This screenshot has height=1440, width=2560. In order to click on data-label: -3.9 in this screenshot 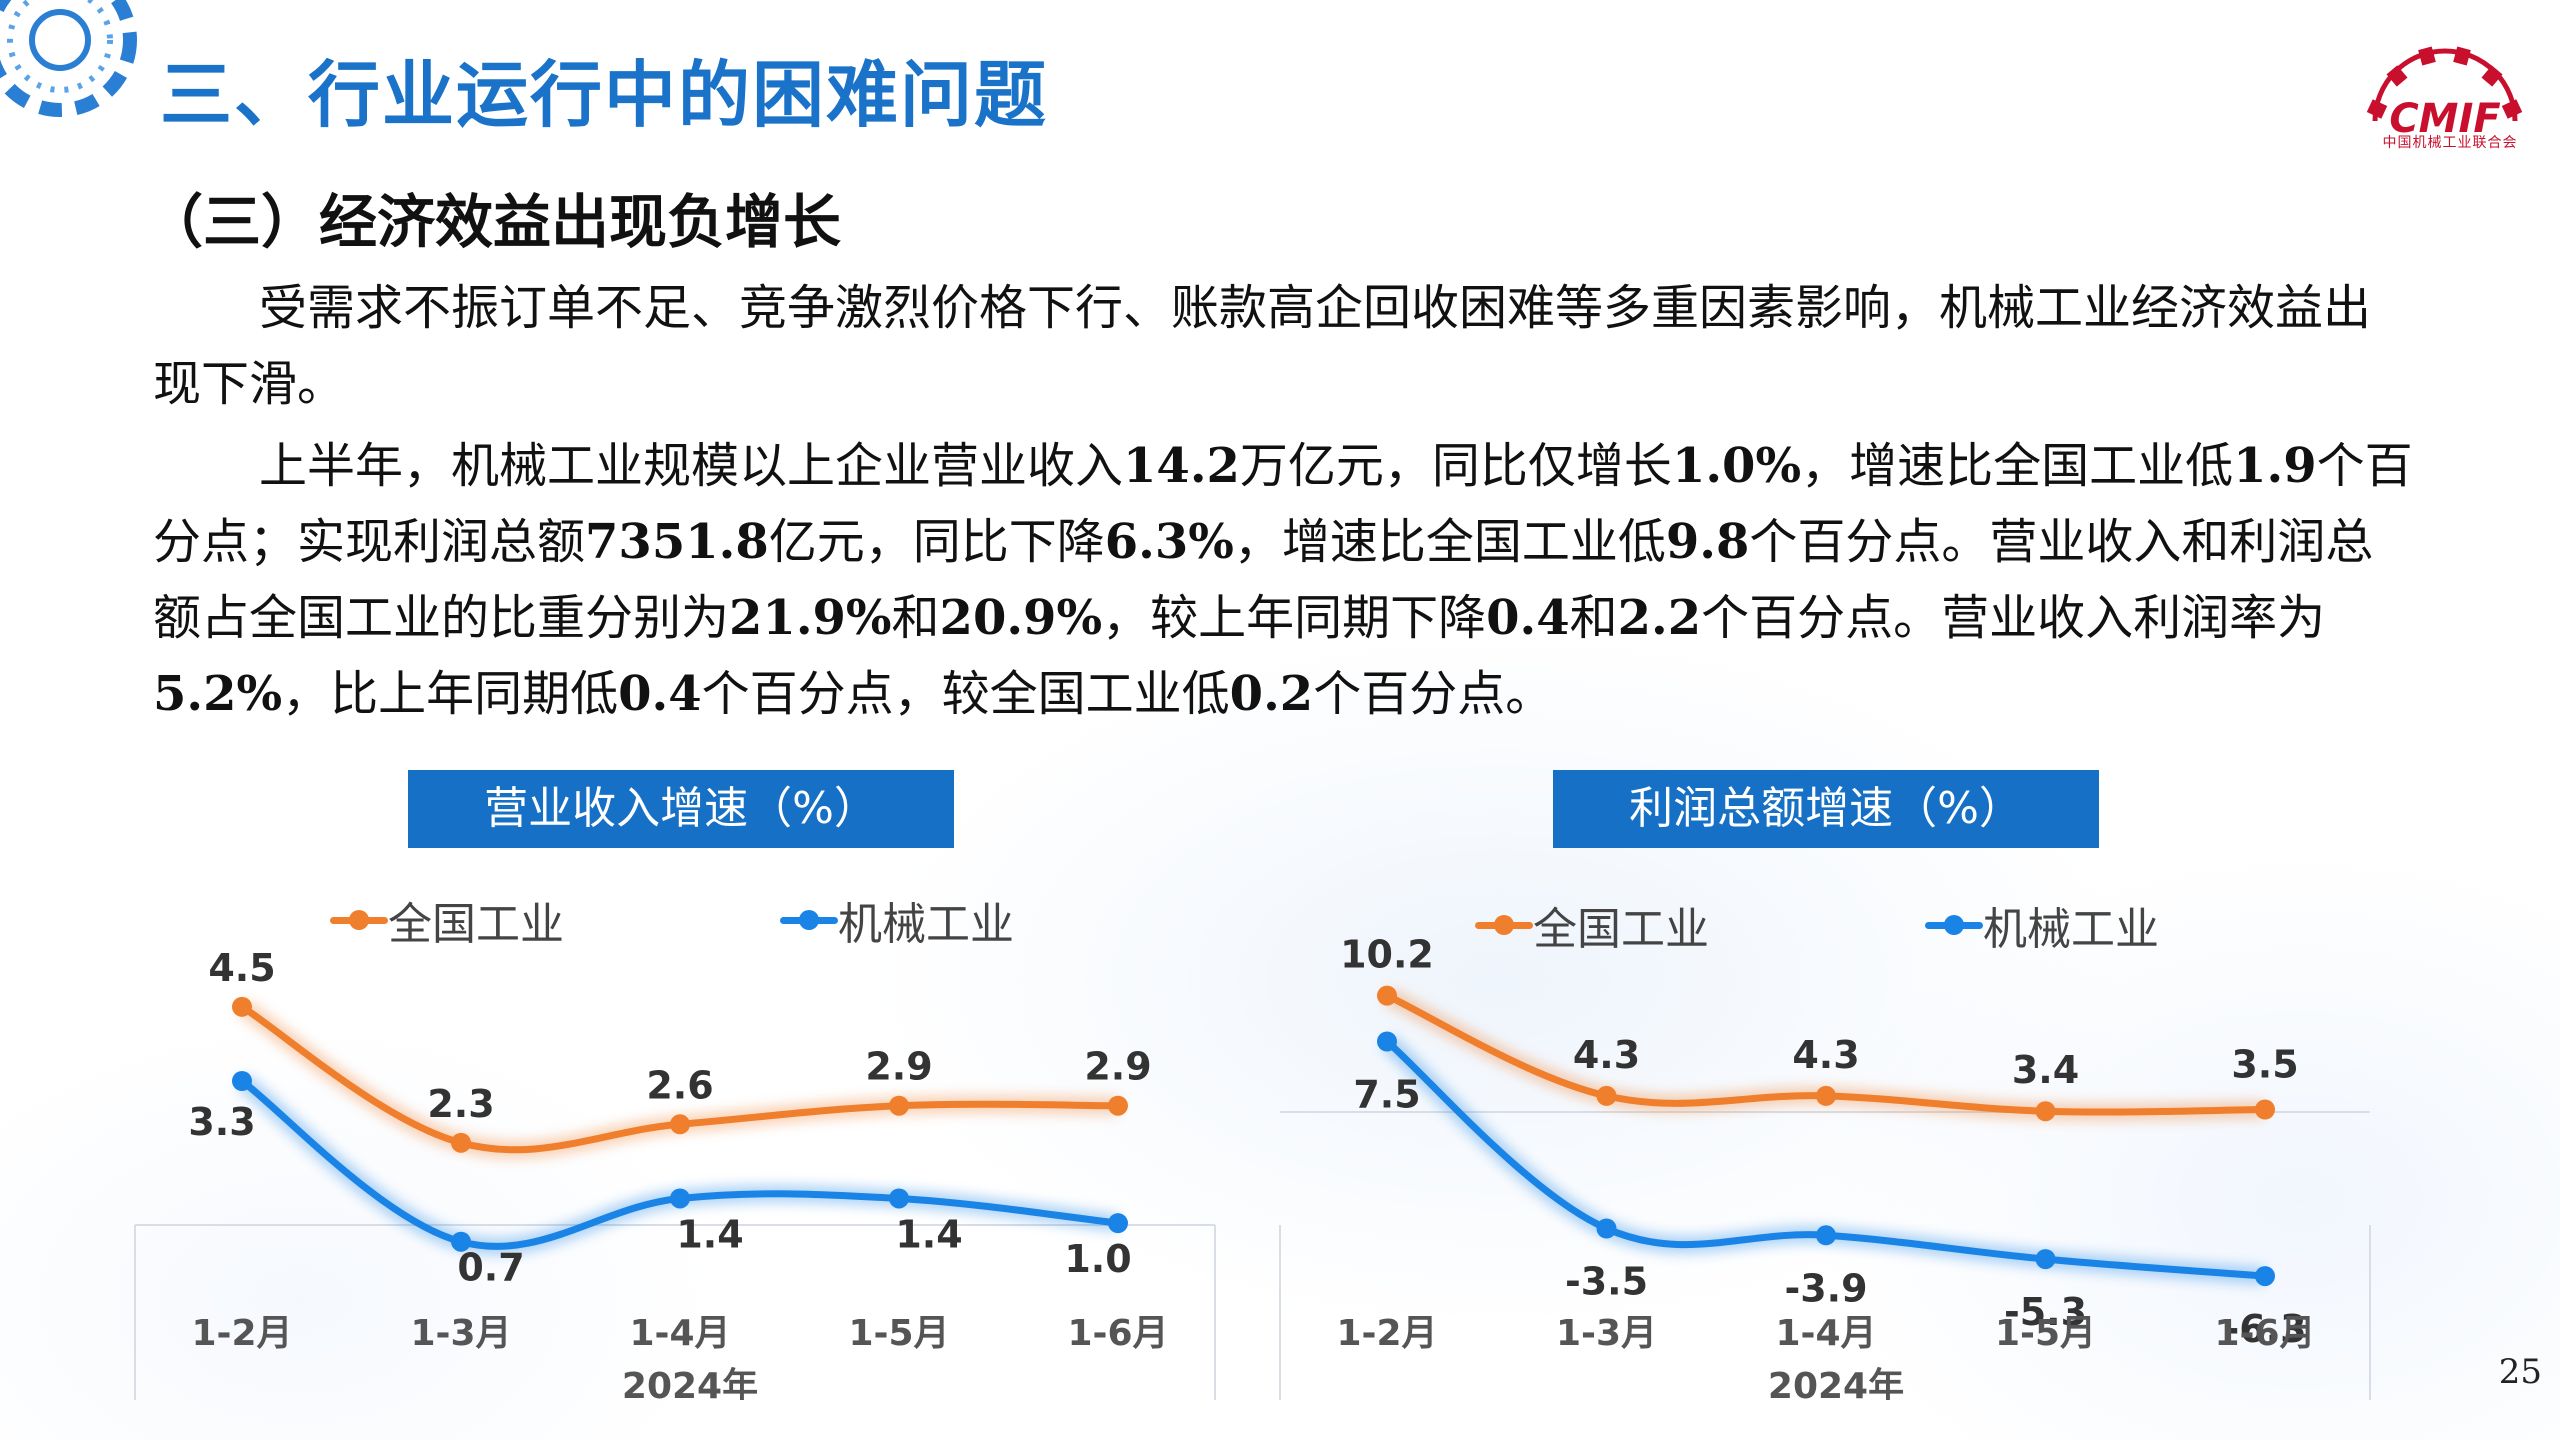, I will do `click(1825, 1288)`.